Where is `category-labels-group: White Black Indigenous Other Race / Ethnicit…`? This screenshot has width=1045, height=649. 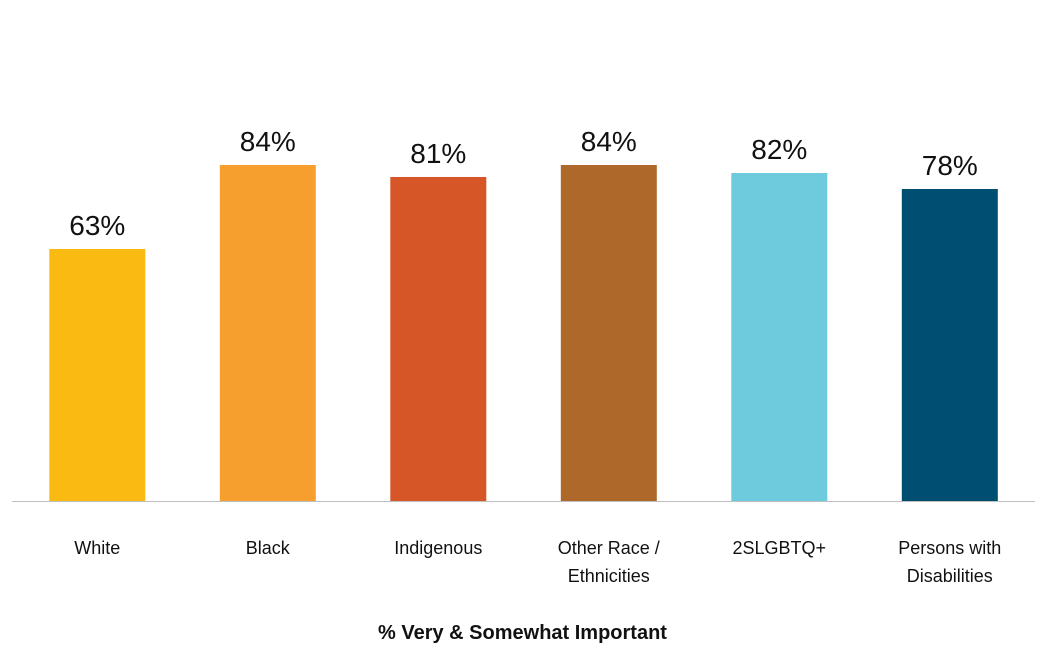
category-labels-group: White Black Indigenous Other Race / Ethnicit… is located at coordinates (537, 562).